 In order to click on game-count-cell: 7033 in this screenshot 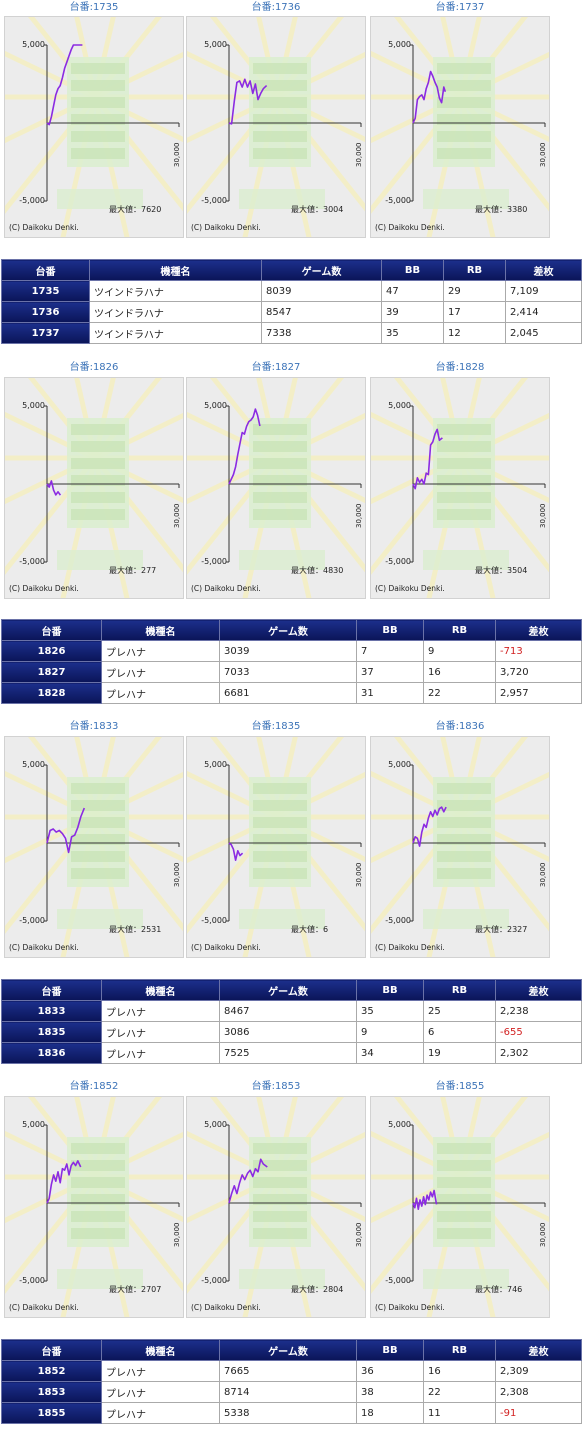, I will do `click(288, 672)`.